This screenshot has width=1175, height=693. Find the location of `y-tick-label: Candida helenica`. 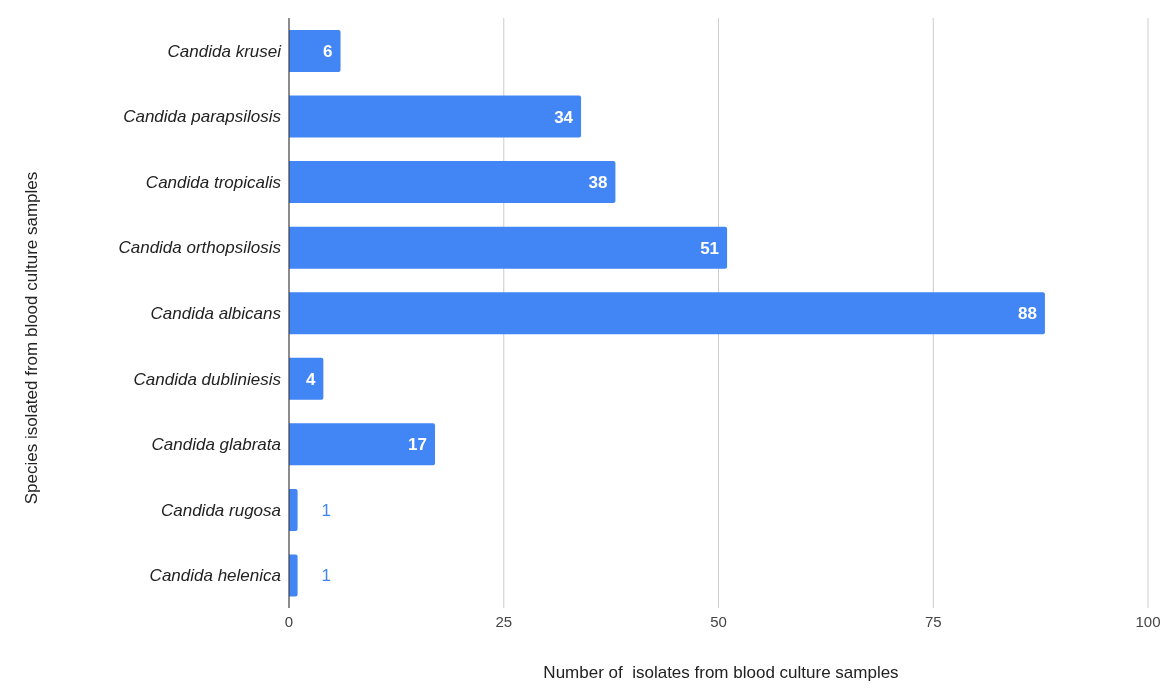

y-tick-label: Candida helenica is located at coordinates (215, 576).